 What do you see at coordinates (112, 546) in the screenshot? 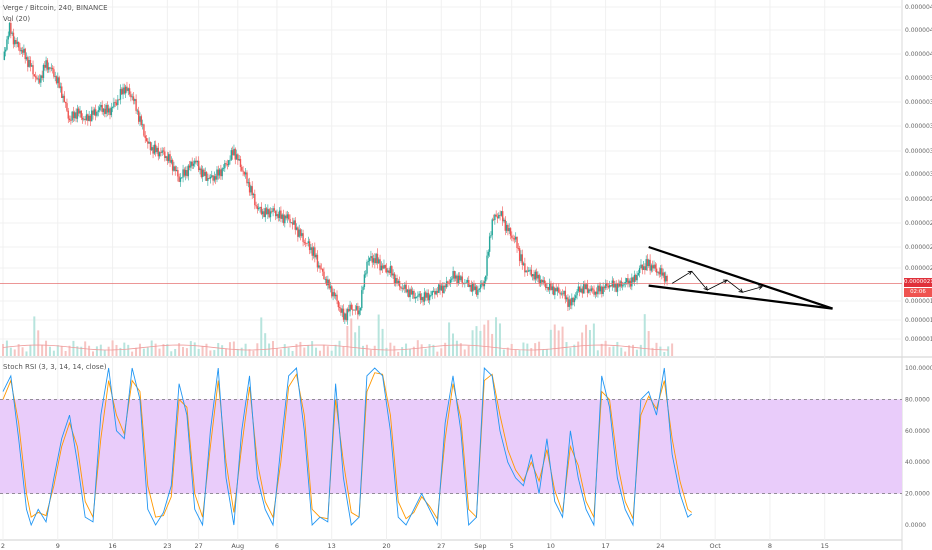
I see `x-tick-label: 16` at bounding box center [112, 546].